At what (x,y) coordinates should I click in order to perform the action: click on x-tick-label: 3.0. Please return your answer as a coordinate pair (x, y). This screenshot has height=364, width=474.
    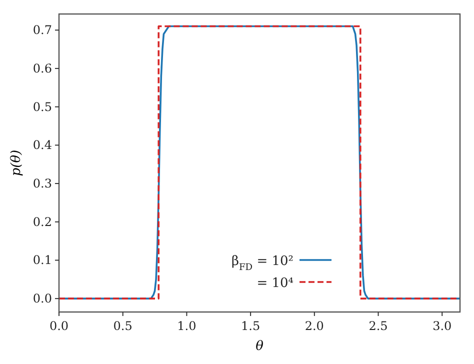
    Looking at the image, I should click on (442, 326).